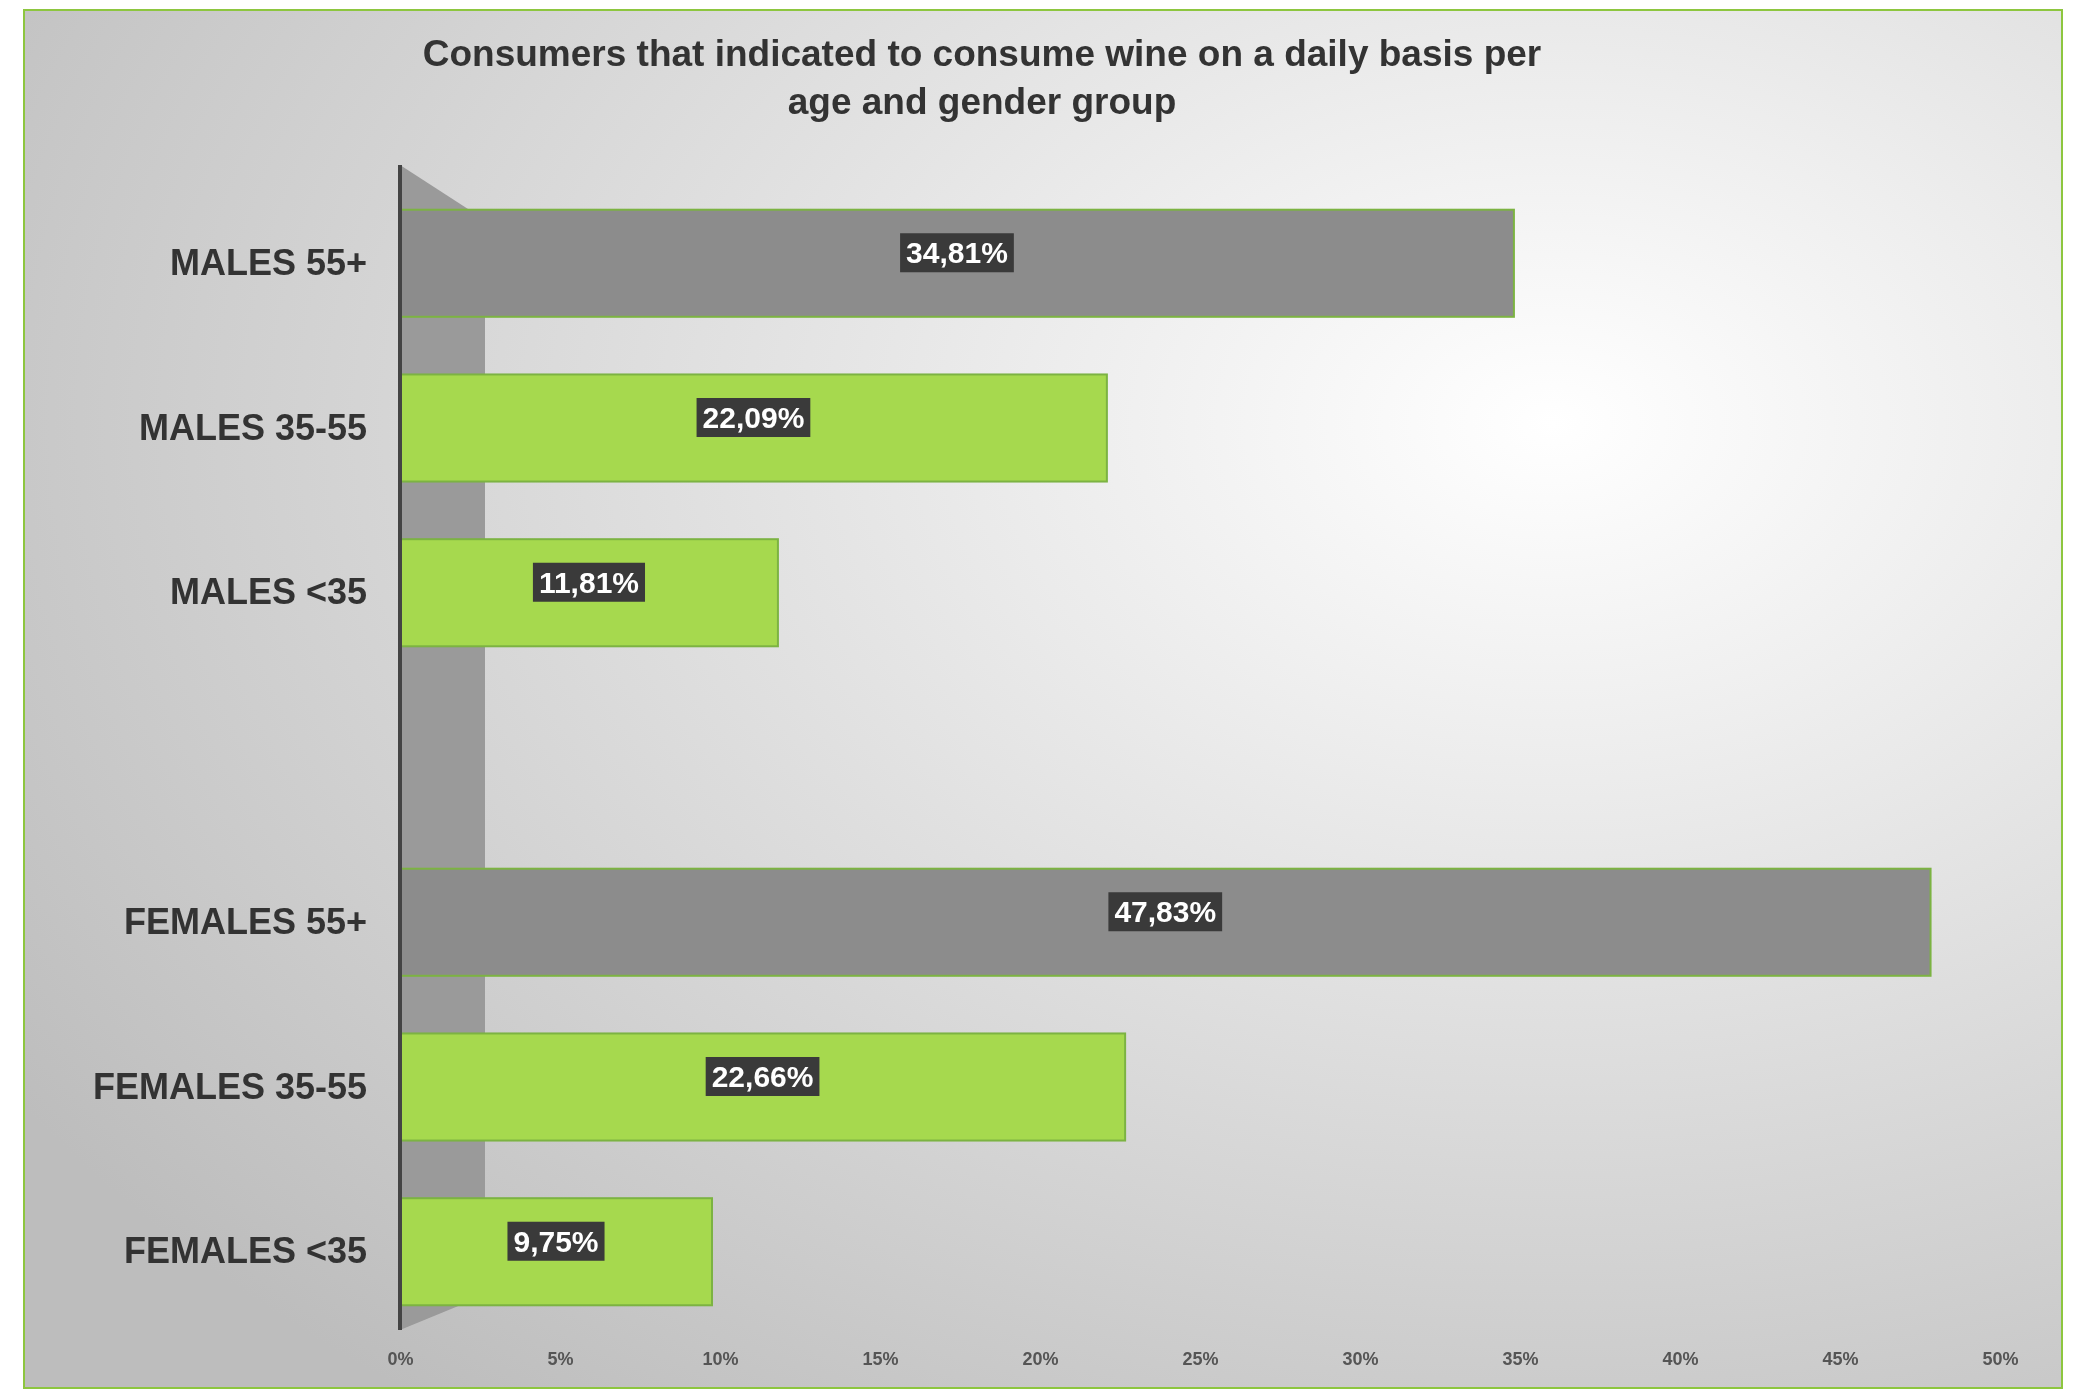 The image size is (2078, 1392). What do you see at coordinates (589, 582) in the screenshot?
I see `data-label: 11,81%` at bounding box center [589, 582].